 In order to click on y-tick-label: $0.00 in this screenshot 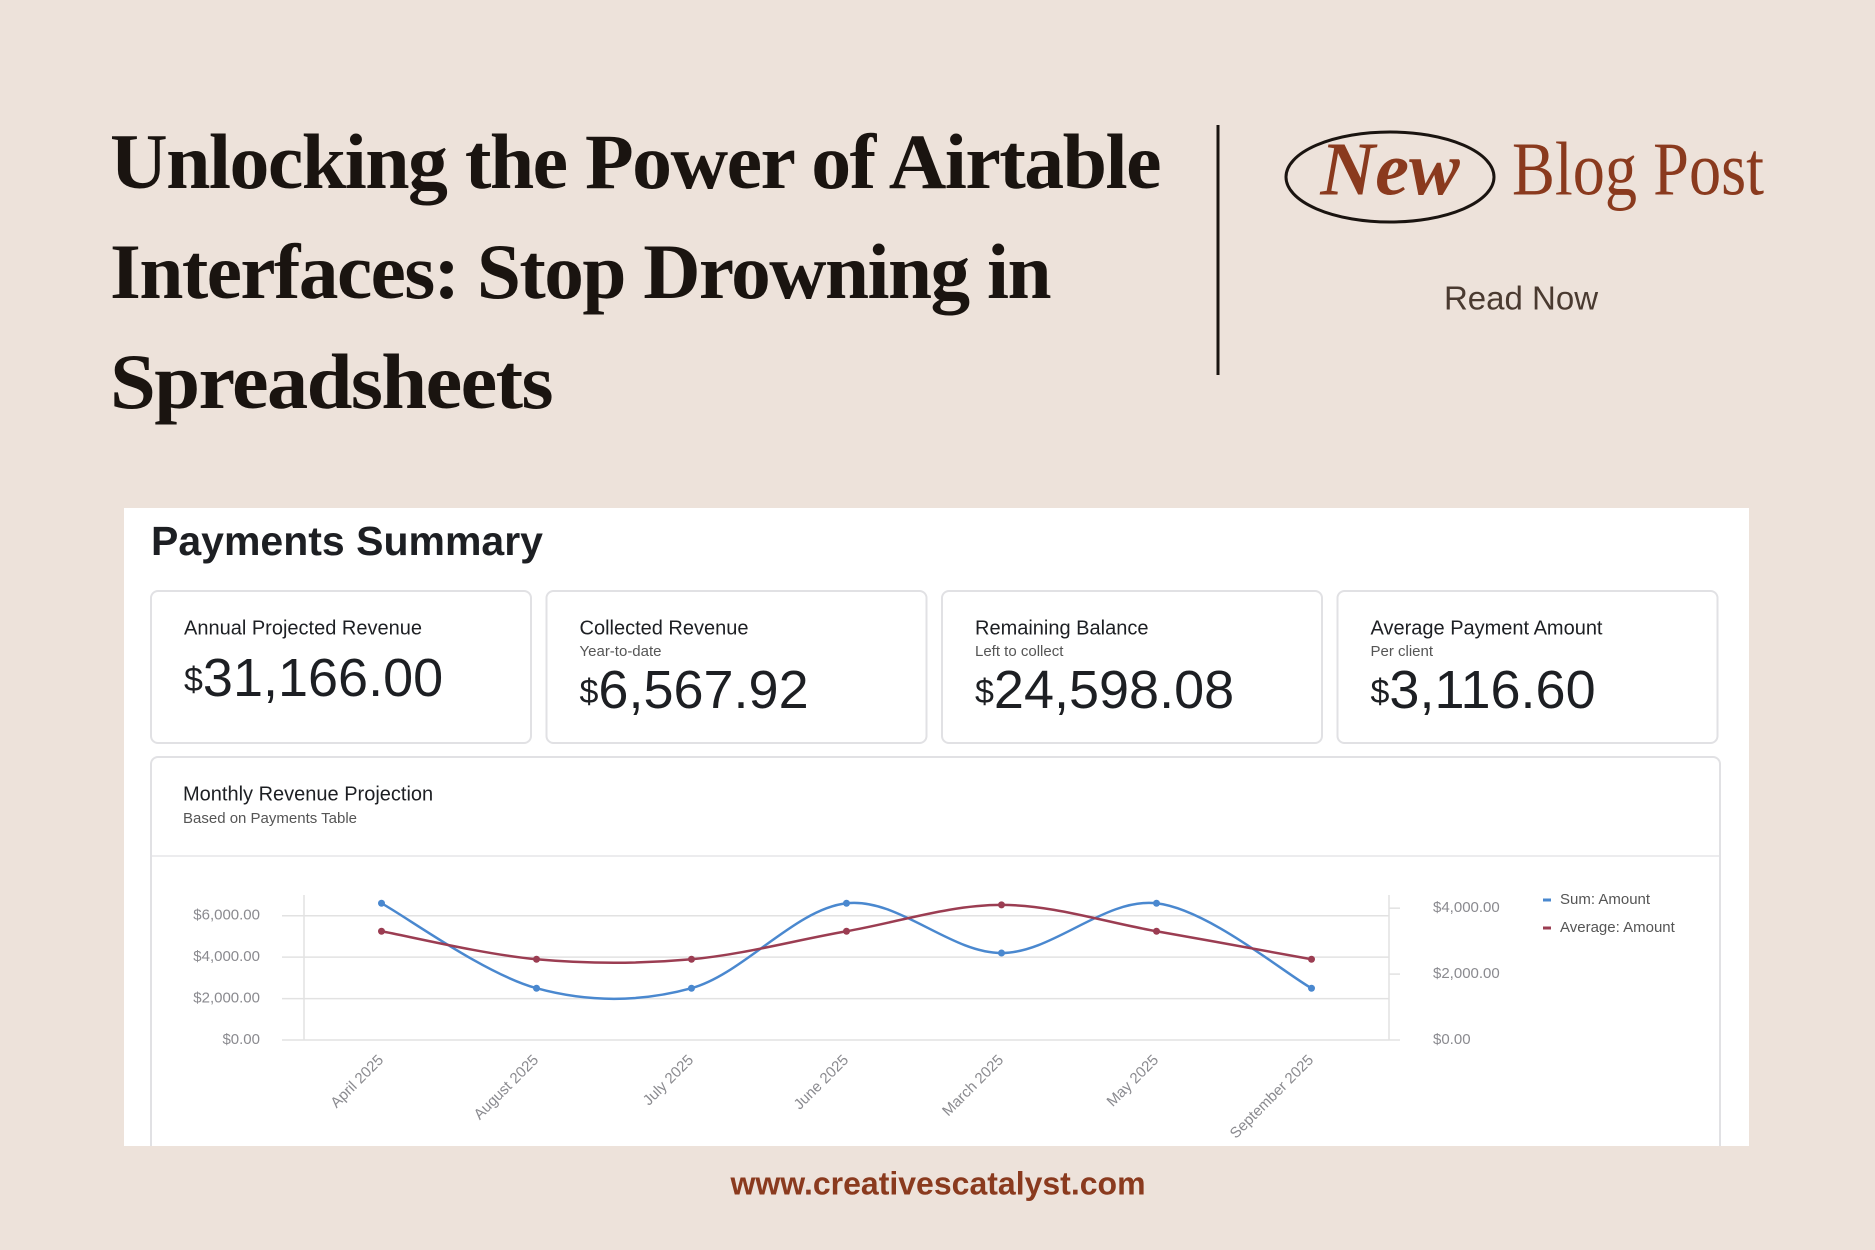, I will do `click(241, 1039)`.